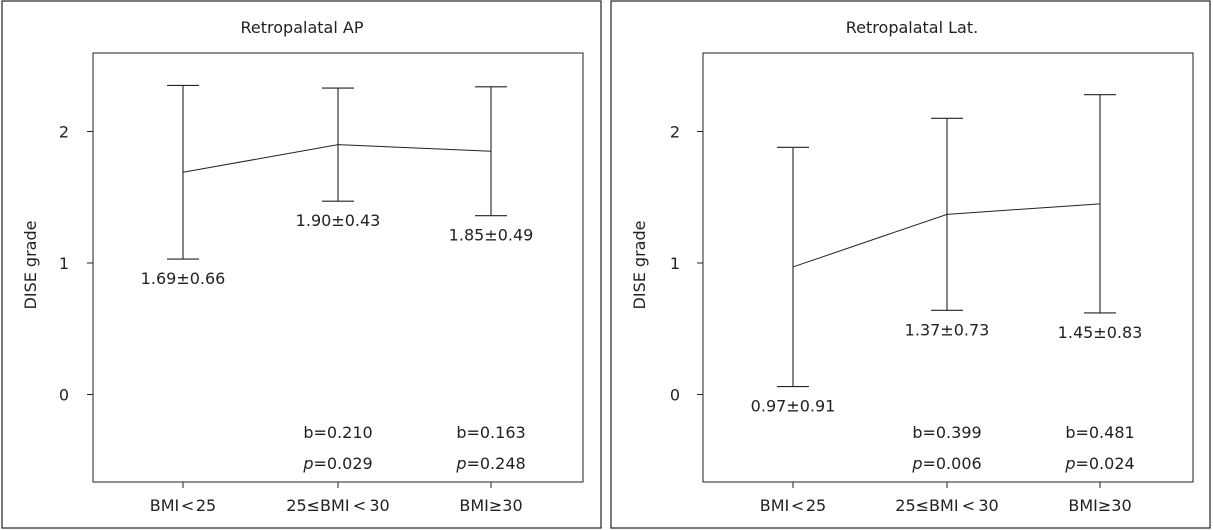 This screenshot has height=530, width=1213. Describe the element at coordinates (490, 432) in the screenshot. I see `b-value-label: b=0.163` at that location.